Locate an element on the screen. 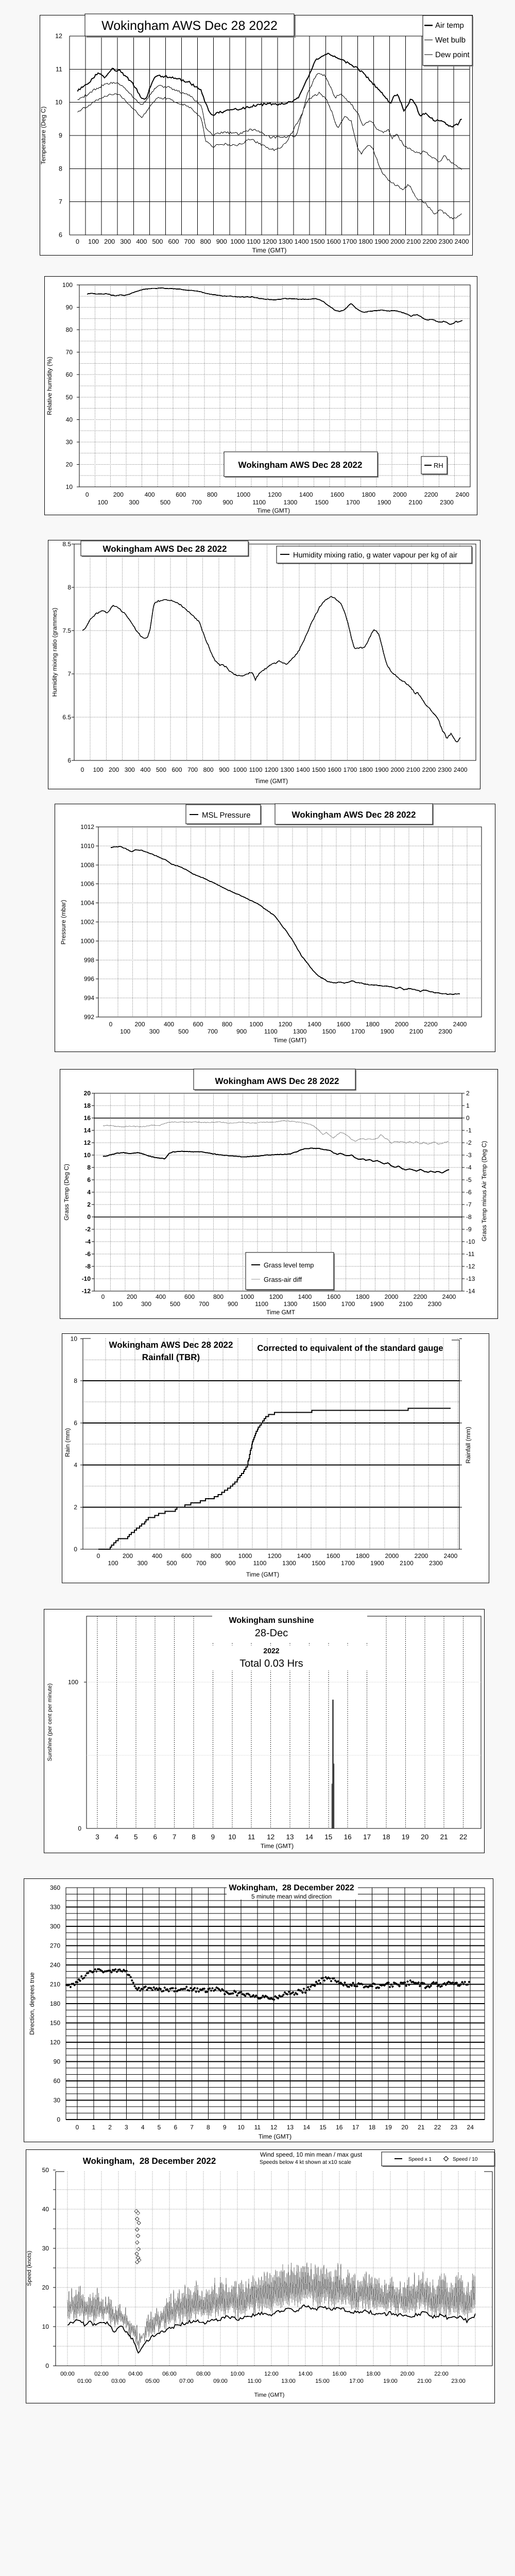  svg-text: 03:00 is located at coordinates (119, 2381).